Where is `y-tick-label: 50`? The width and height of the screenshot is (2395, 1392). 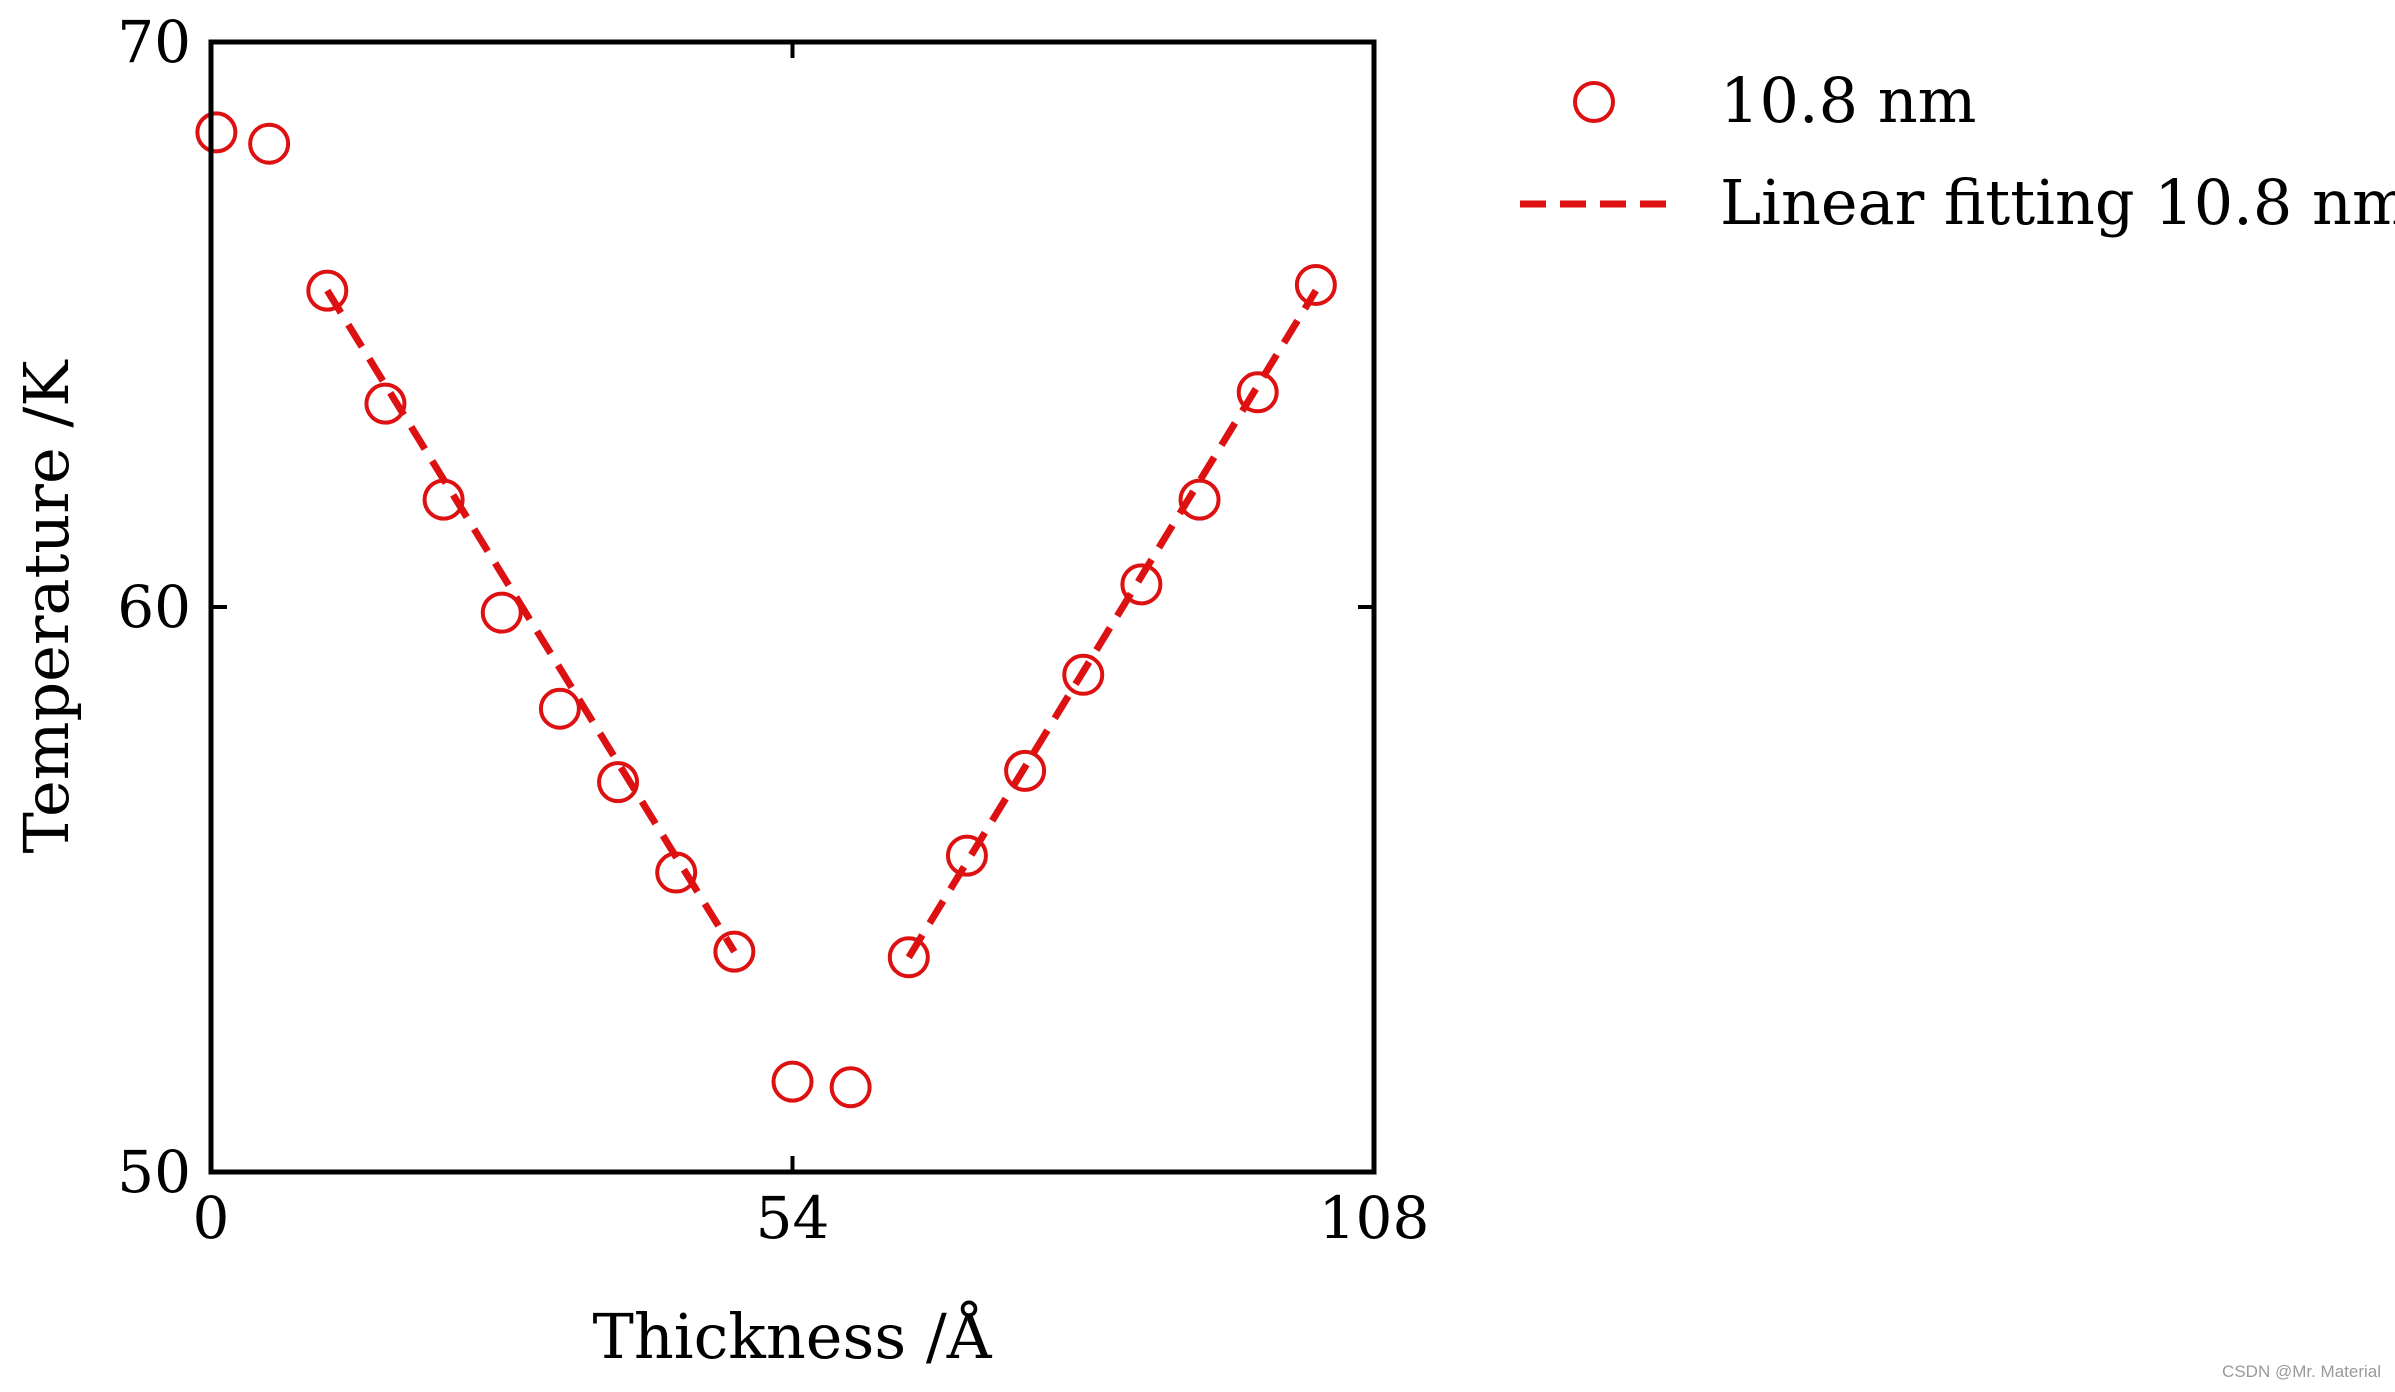
y-tick-label: 50 is located at coordinates (154, 1172).